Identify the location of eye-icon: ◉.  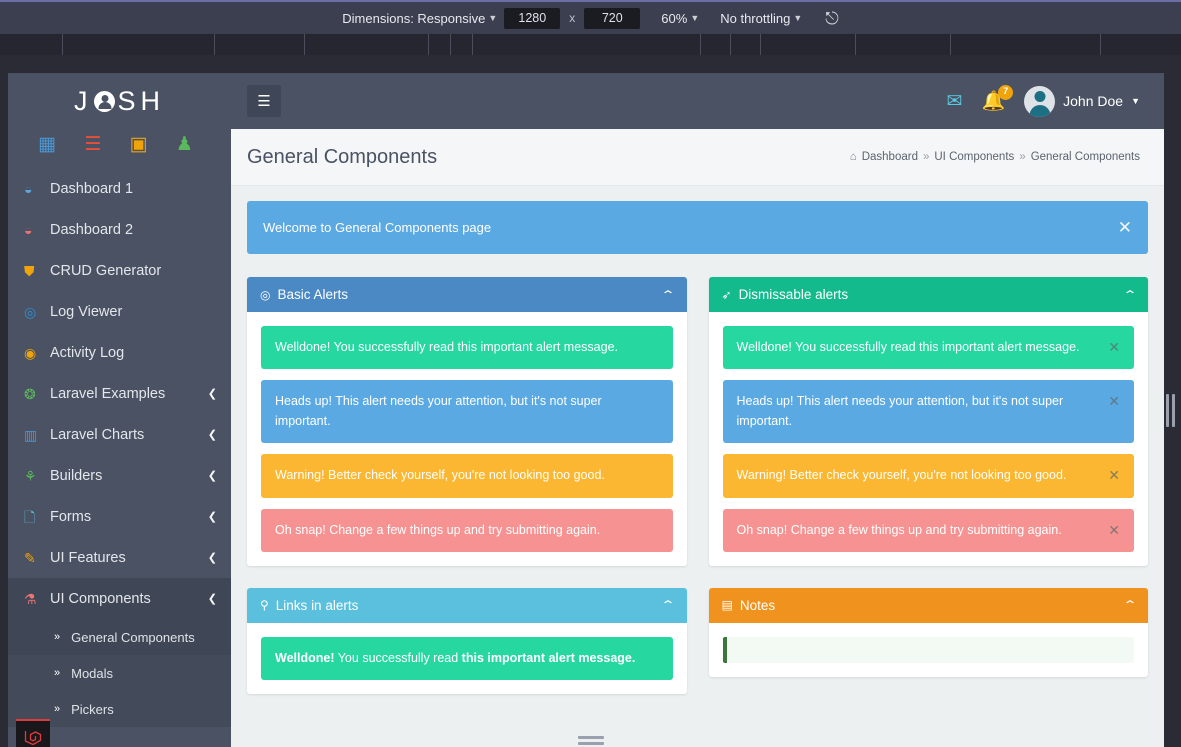
(30, 352).